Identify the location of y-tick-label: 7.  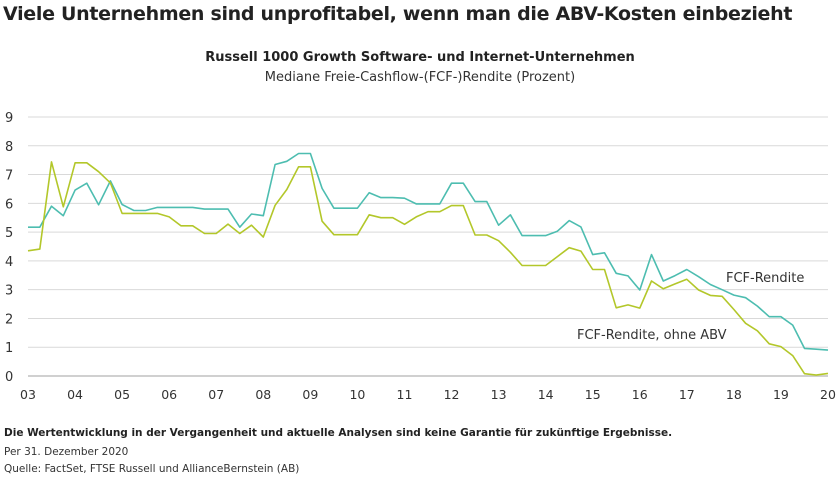
(9, 176).